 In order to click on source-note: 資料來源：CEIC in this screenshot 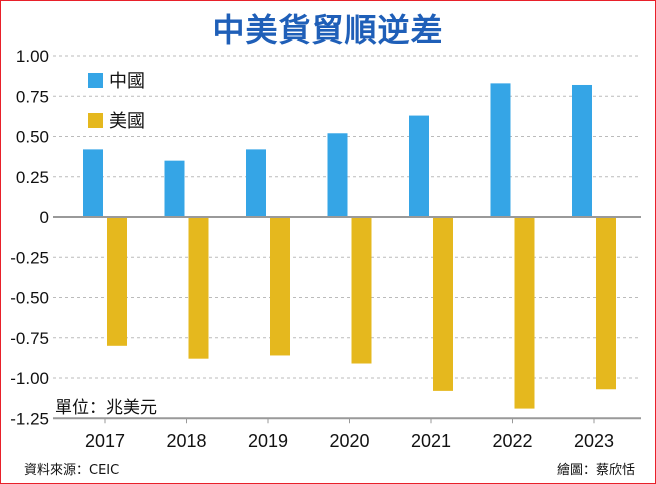, I will do `click(72, 470)`.